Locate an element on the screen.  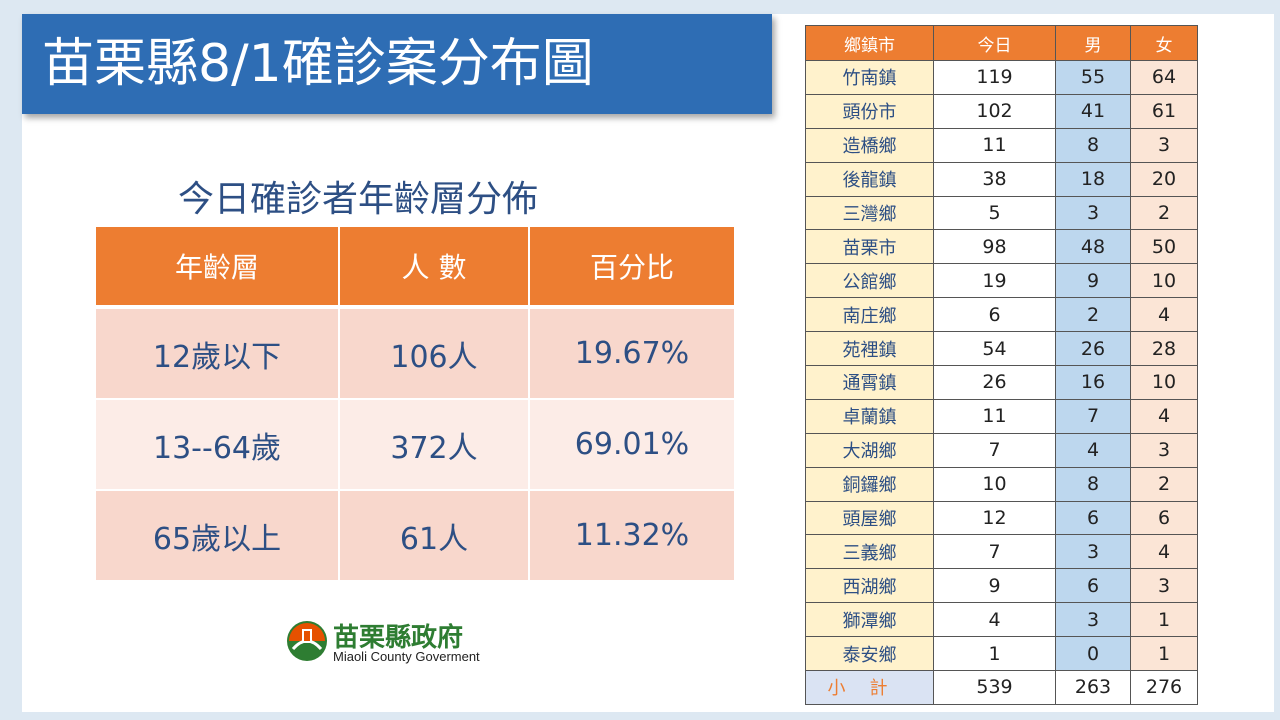
table-row: 獅潭鄉 4 3 1 is located at coordinates (1001, 620).